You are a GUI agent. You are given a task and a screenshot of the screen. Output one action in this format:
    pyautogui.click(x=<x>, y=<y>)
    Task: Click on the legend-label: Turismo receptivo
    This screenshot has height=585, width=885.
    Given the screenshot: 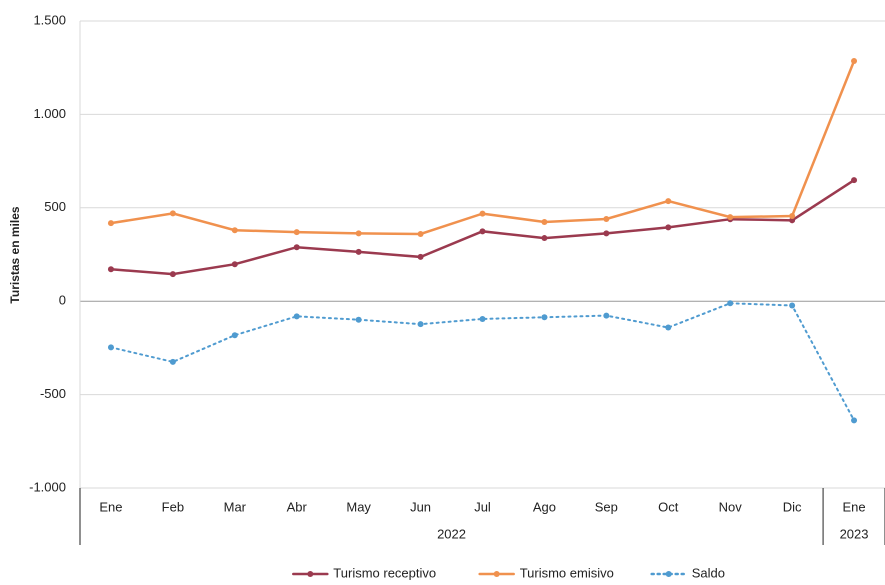 What is the action you would take?
    pyautogui.click(x=384, y=572)
    